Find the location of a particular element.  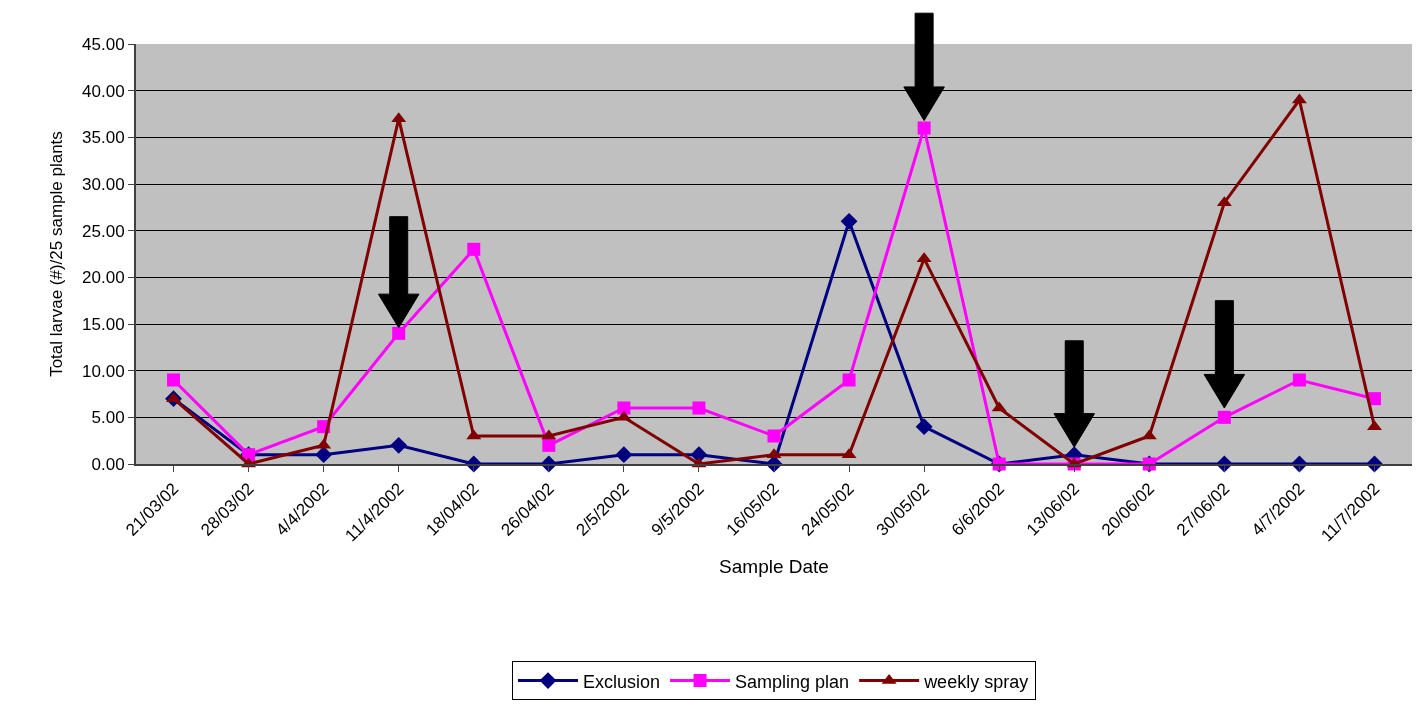

legend-label: Exclusion is located at coordinates (622, 681).